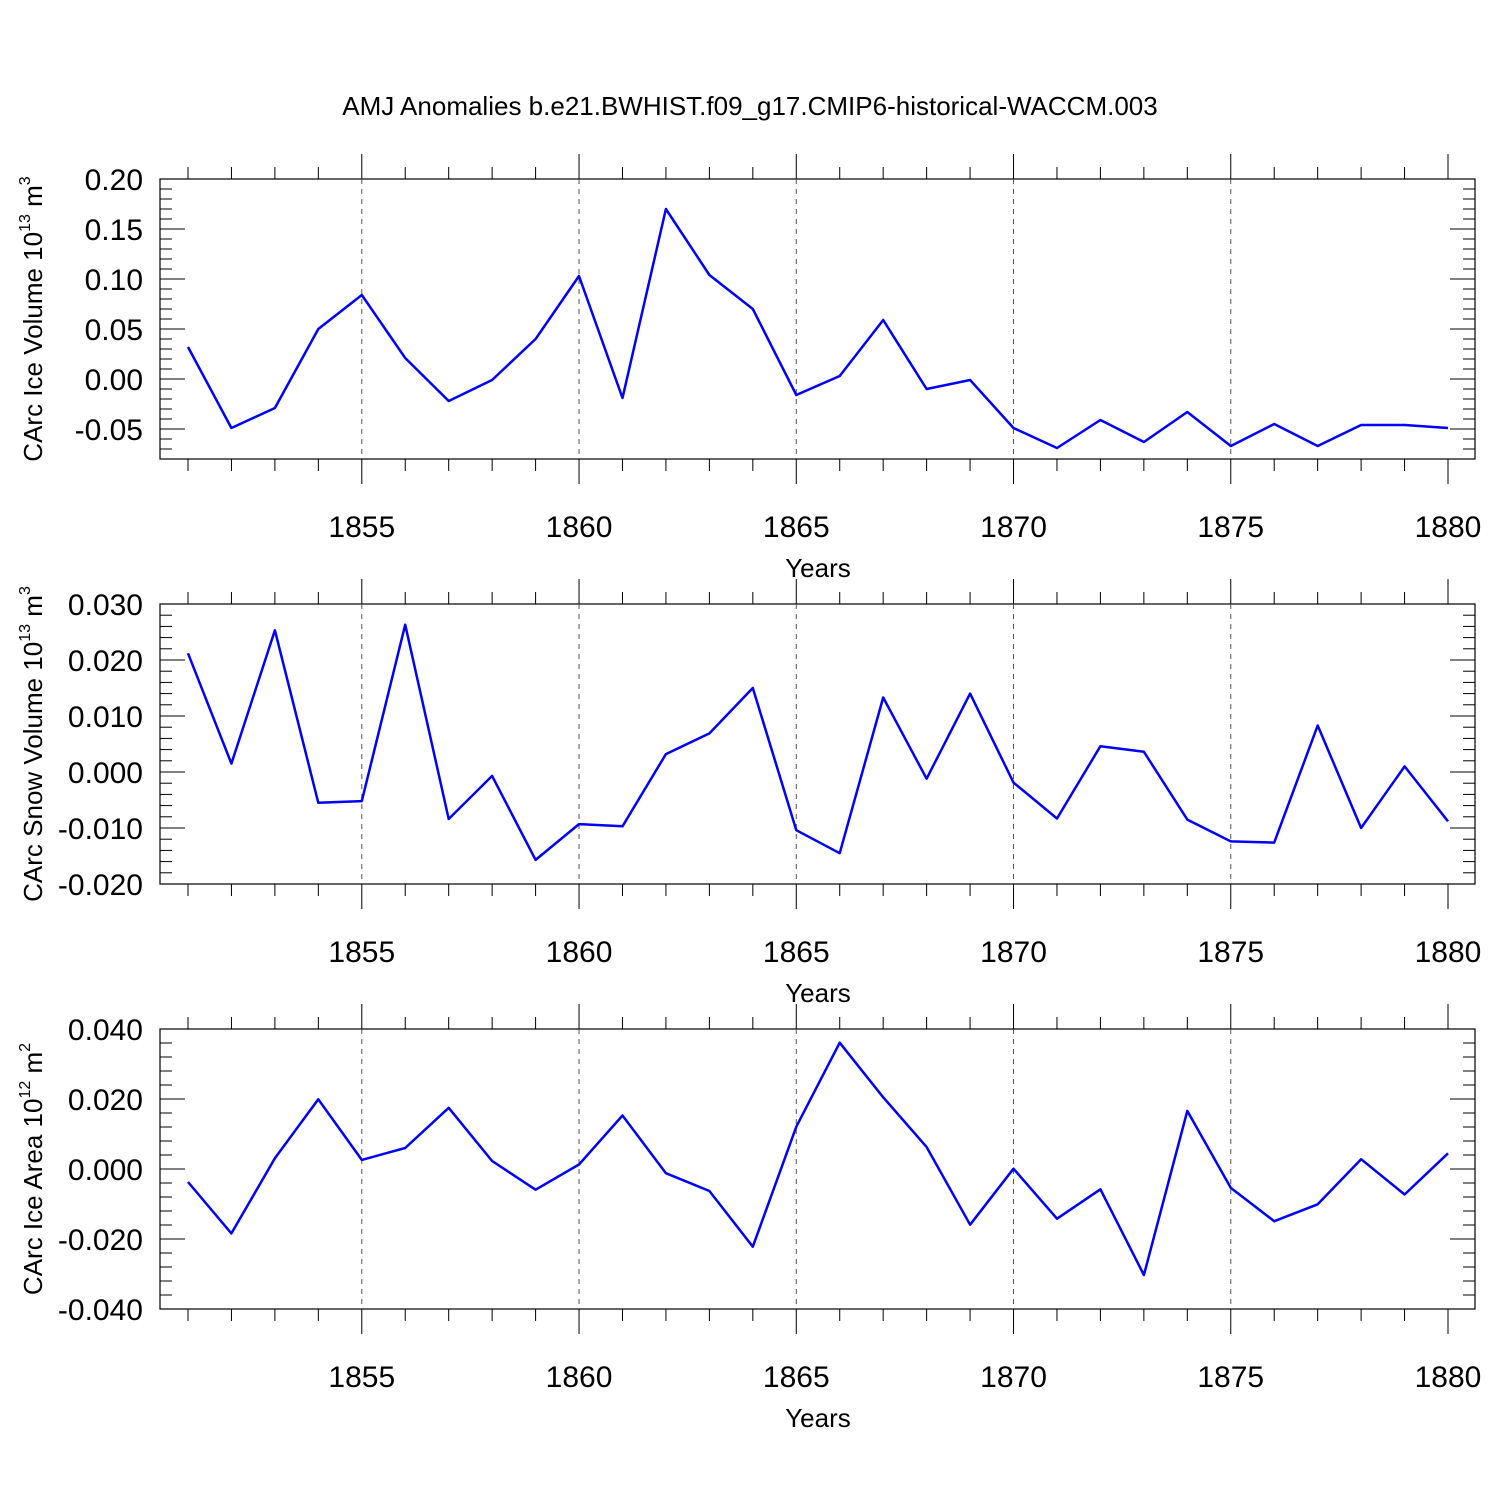 This screenshot has height=1500, width=1500. Describe the element at coordinates (114, 280) in the screenshot. I see `y-tick-label: 0.10` at that location.